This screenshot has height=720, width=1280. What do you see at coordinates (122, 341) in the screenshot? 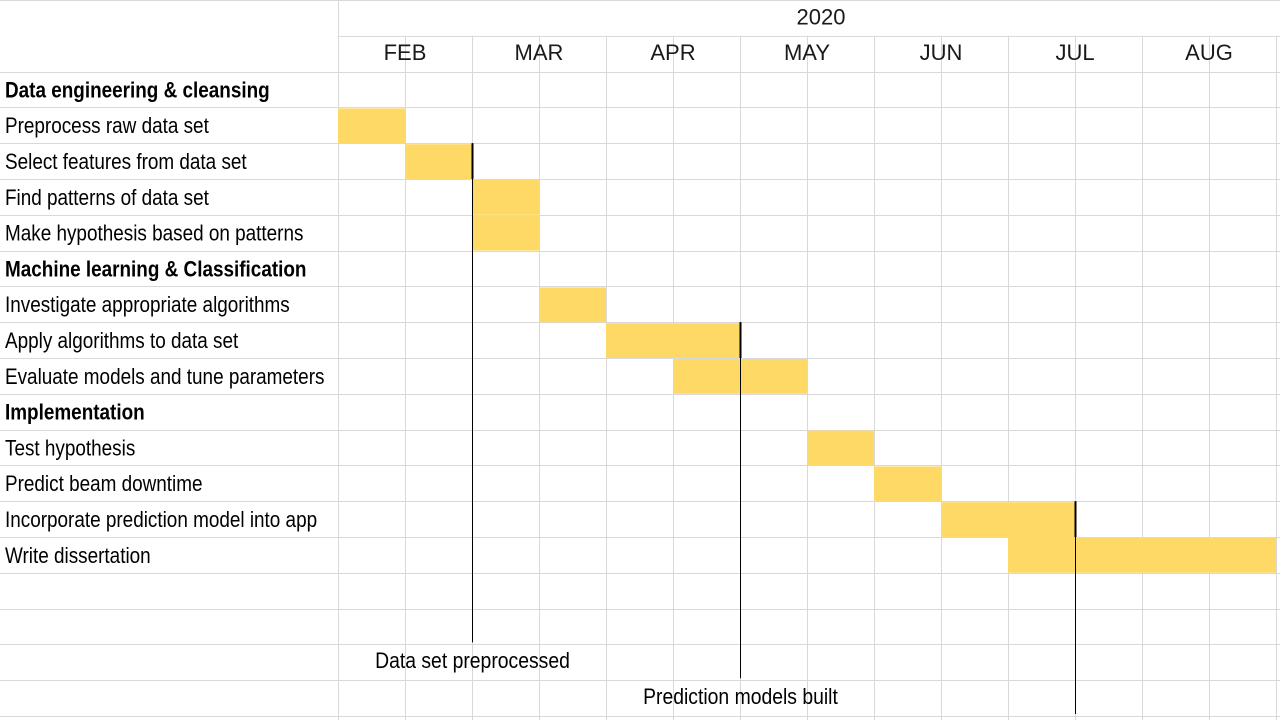
I see `task-label: Apply algorithms to data set` at bounding box center [122, 341].